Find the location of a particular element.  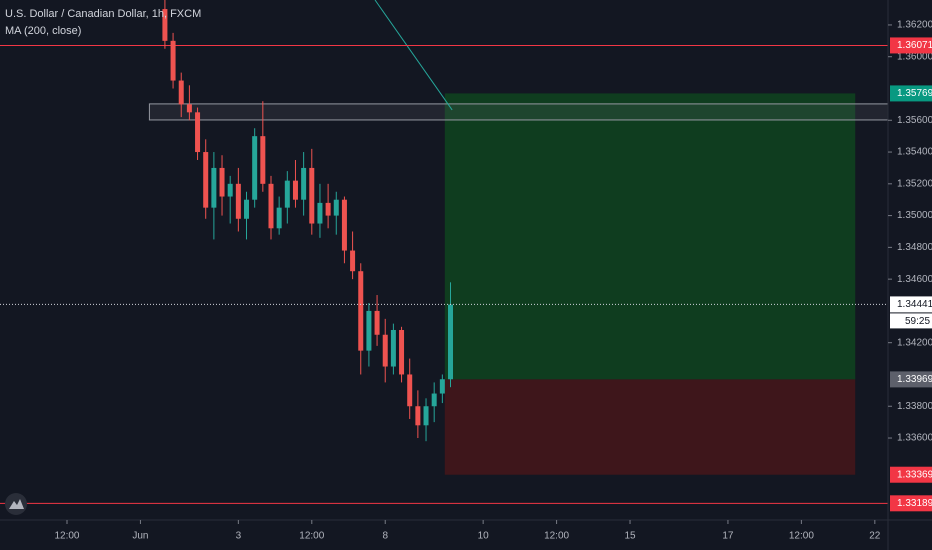

target-label-bg is located at coordinates (911, 93).